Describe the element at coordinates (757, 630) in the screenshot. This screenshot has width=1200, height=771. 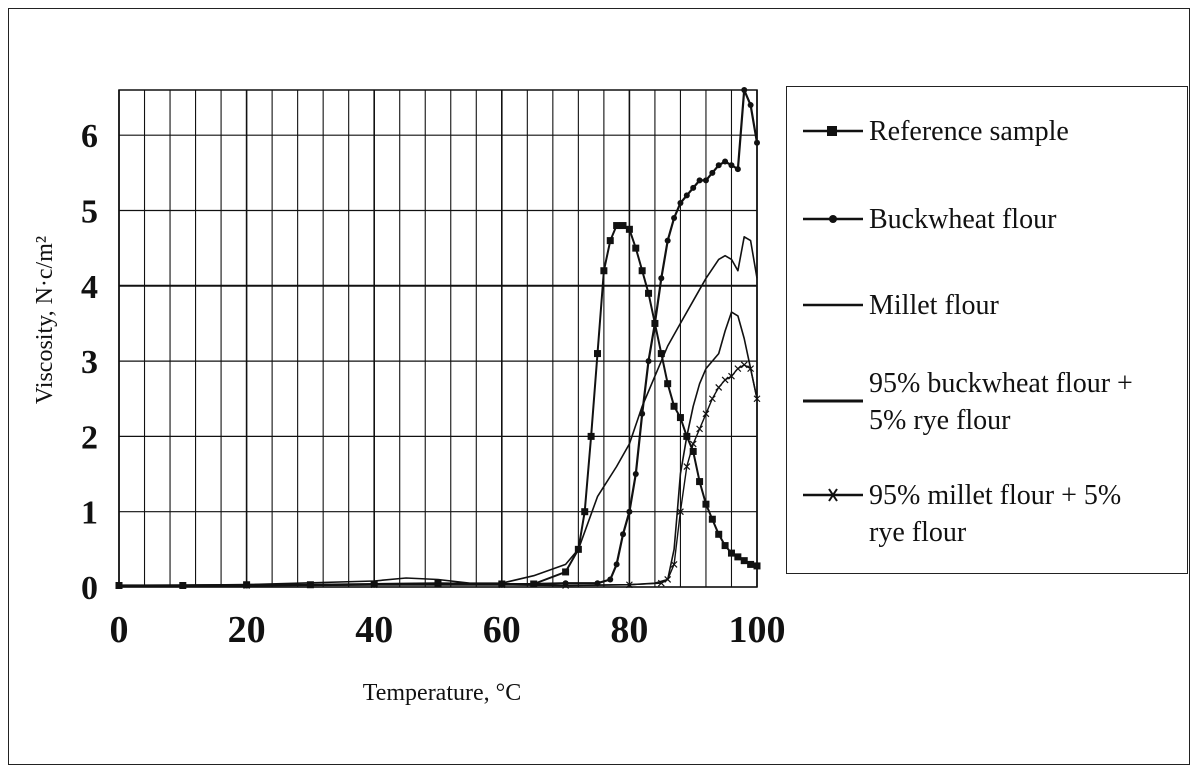
I see `x-tick-label: 100` at that location.